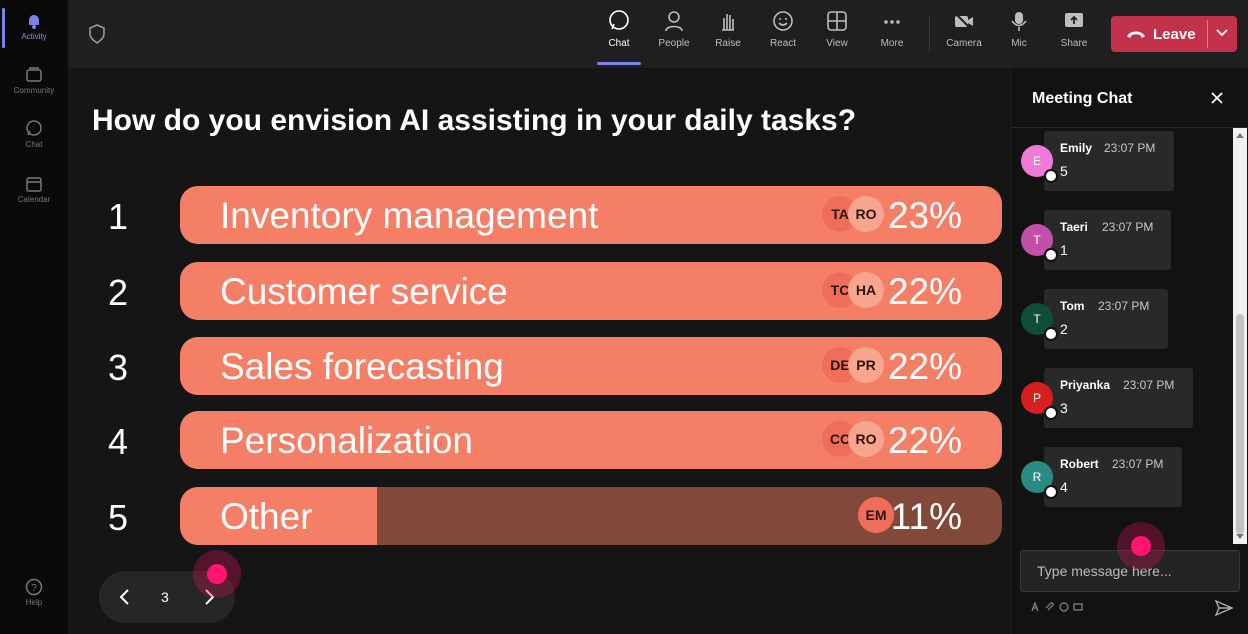  What do you see at coordinates (1074, 43) in the screenshot?
I see `toolbar-label: Share` at bounding box center [1074, 43].